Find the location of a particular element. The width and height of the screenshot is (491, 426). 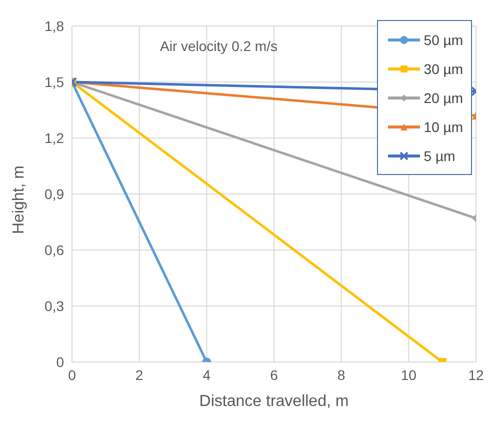

x-tick-label: 10 is located at coordinates (408, 374).